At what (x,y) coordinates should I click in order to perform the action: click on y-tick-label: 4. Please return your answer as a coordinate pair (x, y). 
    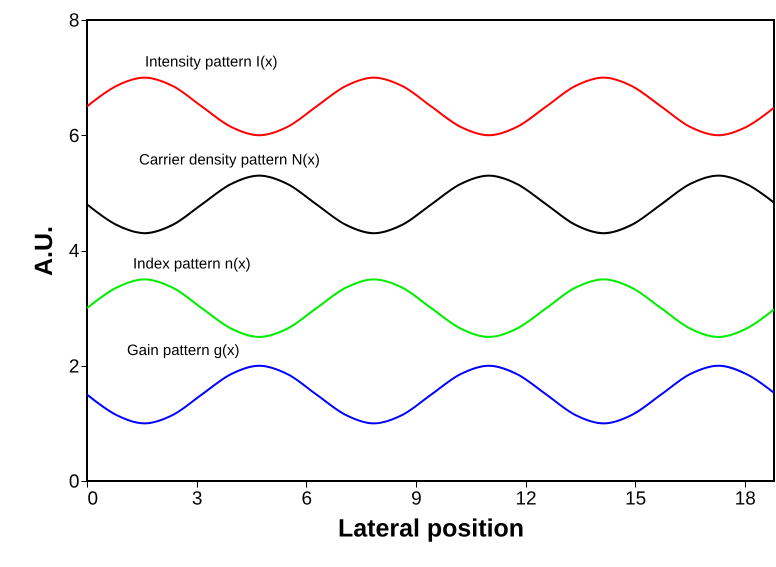
    Looking at the image, I should click on (74, 251).